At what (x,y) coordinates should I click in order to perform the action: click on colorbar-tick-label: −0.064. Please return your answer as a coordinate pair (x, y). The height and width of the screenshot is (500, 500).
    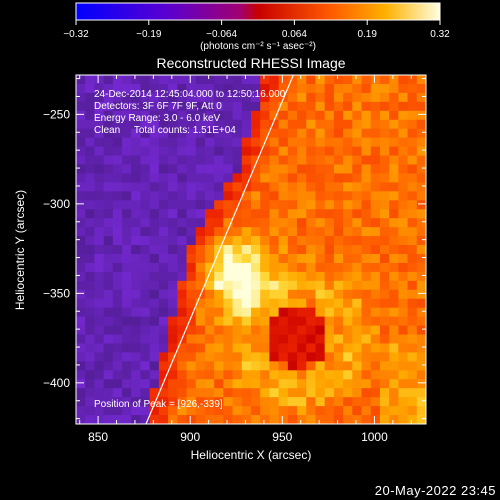
    Looking at the image, I should click on (221, 34).